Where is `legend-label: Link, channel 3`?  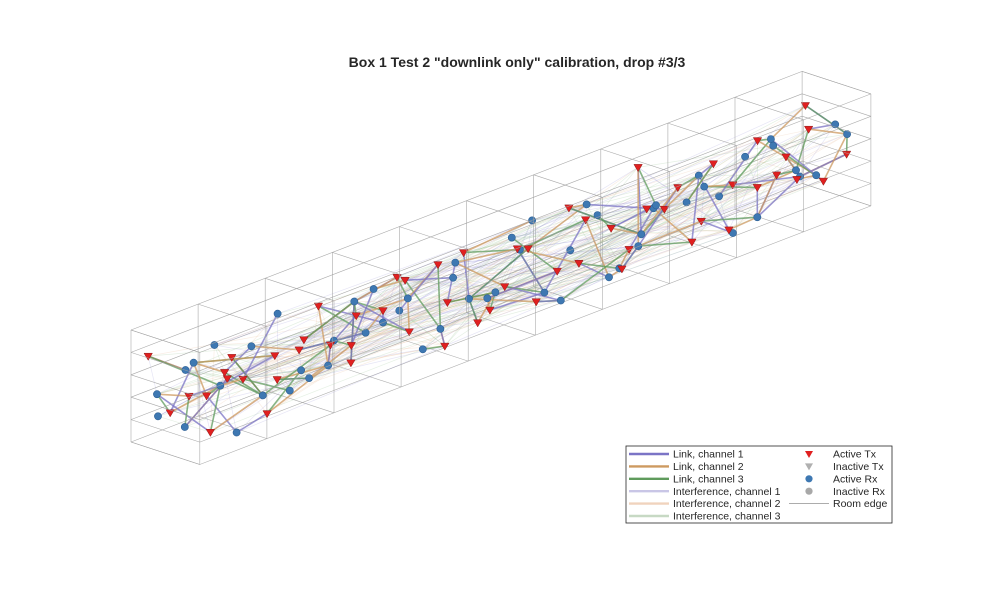
legend-label: Link, channel 3 is located at coordinates (708, 479).